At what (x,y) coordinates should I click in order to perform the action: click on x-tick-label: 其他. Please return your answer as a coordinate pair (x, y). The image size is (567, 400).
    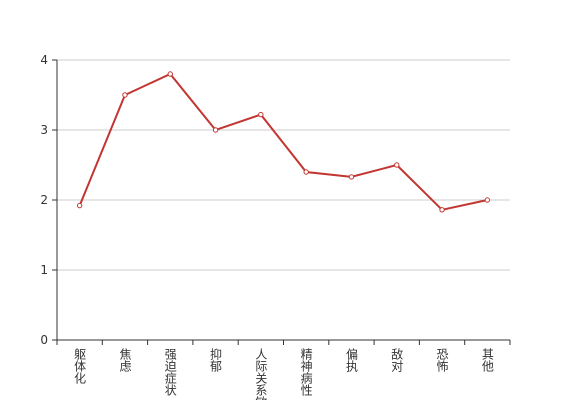
    Looking at the image, I should click on (487, 360).